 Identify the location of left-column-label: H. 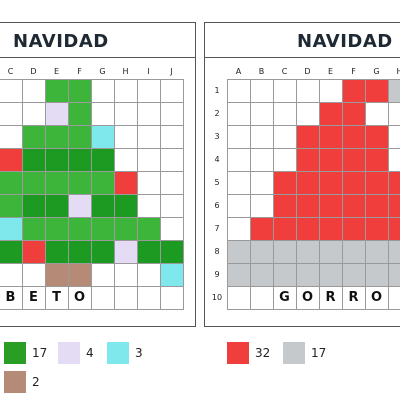
(125, 71).